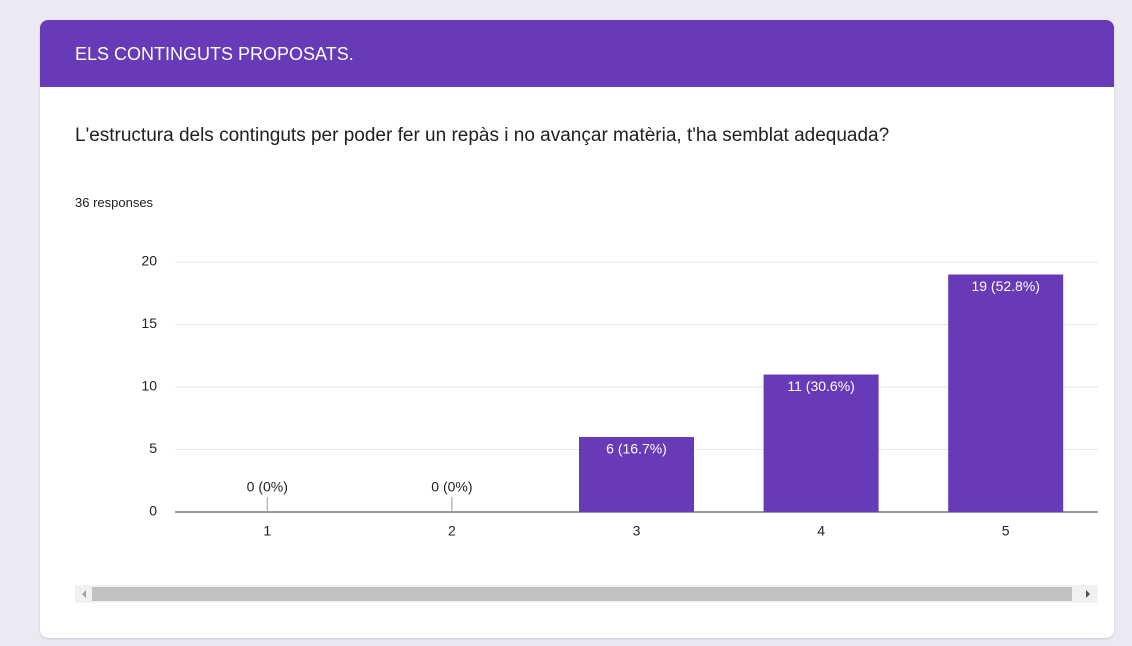 The height and width of the screenshot is (646, 1132). What do you see at coordinates (452, 531) in the screenshot?
I see `x-tick-label: 2` at bounding box center [452, 531].